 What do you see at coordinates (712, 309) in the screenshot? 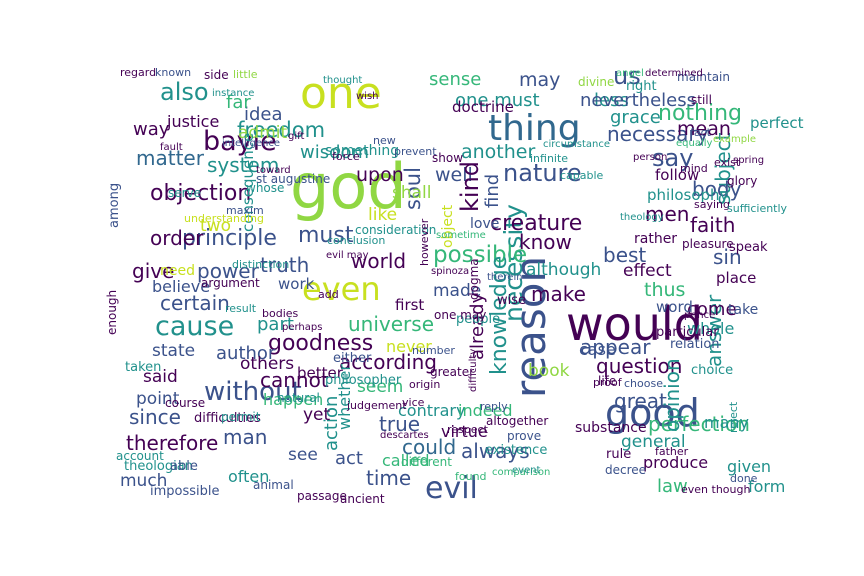
I see `cloud-word: come` at bounding box center [712, 309].